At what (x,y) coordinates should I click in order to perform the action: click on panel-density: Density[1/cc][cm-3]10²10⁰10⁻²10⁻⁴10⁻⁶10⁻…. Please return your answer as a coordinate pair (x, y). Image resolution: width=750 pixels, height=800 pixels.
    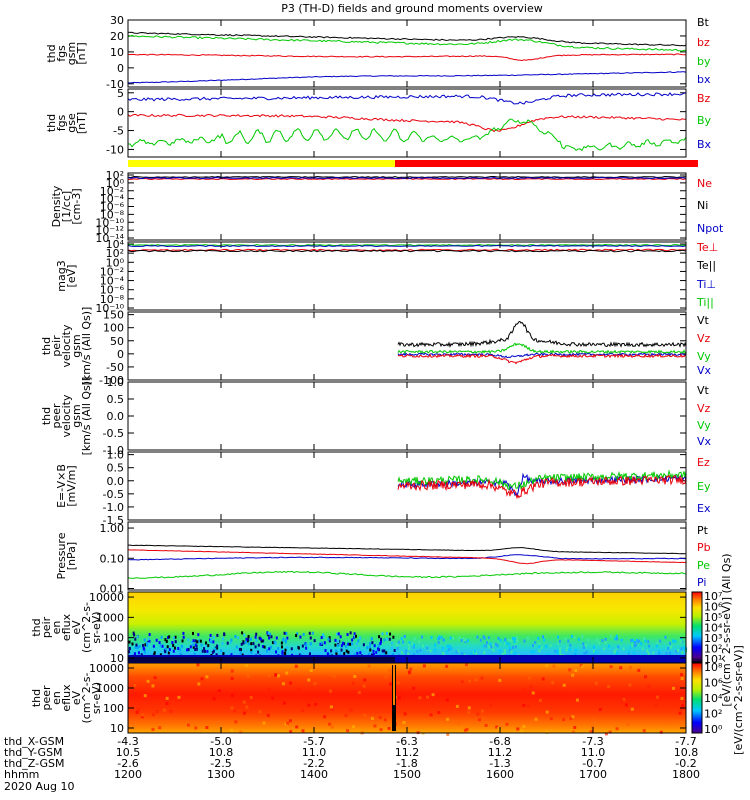
    Looking at the image, I should click on (387, 207).